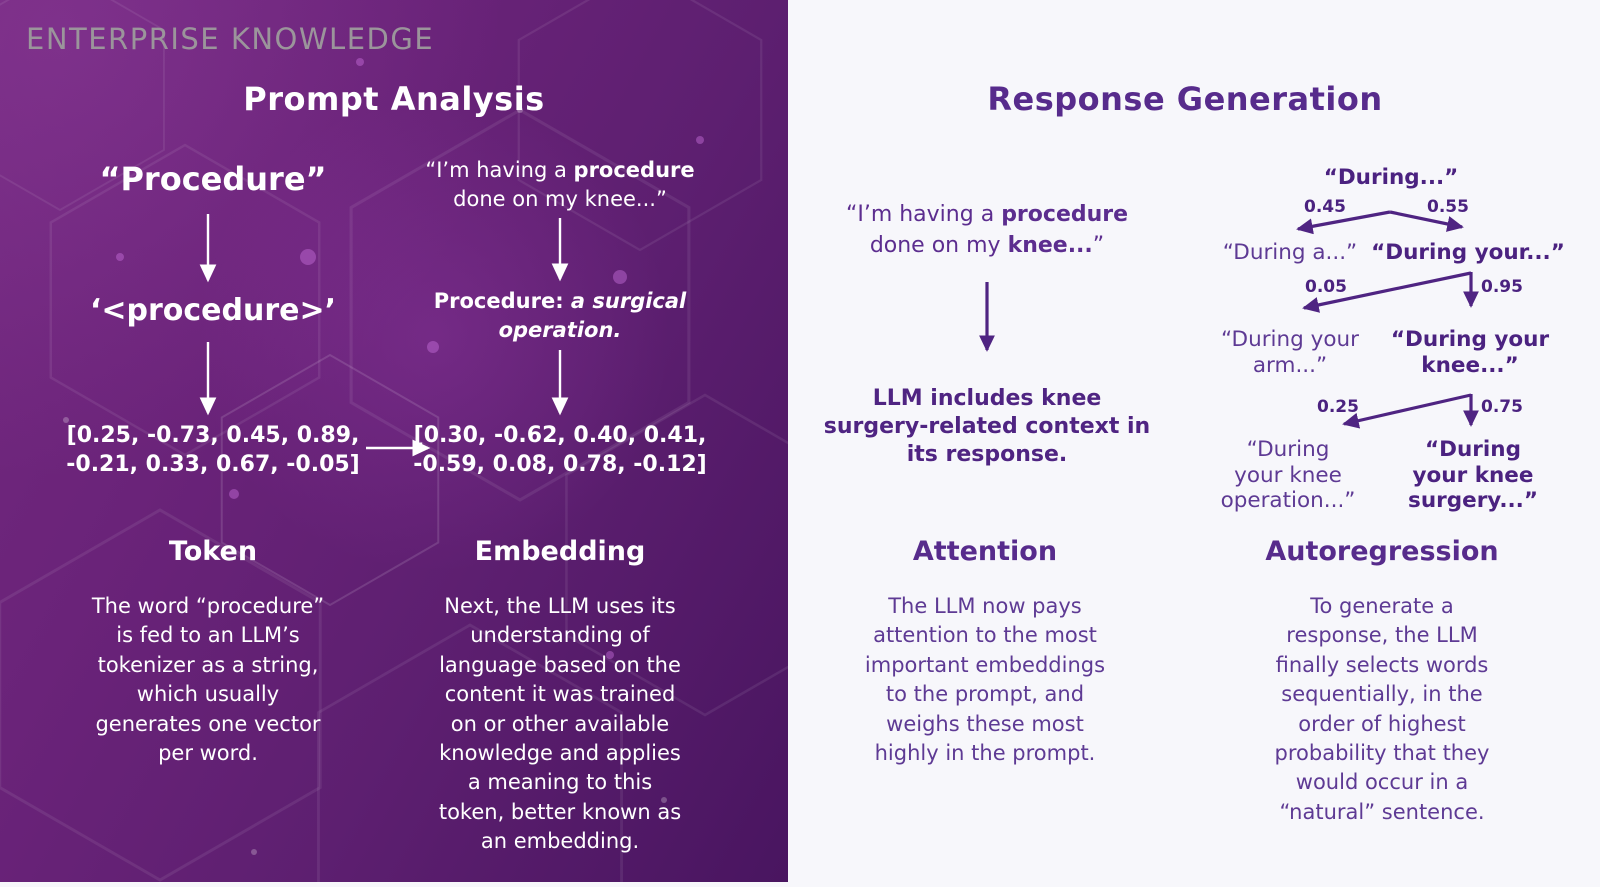 The height and width of the screenshot is (887, 1600). Describe the element at coordinates (560, 841) in the screenshot. I see `embedding-paragraph-line: an embedding.` at that location.